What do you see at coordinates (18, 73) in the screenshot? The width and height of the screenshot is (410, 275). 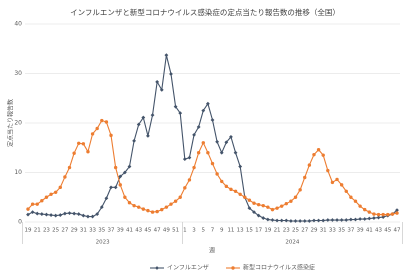 I see `y-tick-label: 30` at bounding box center [18, 73].